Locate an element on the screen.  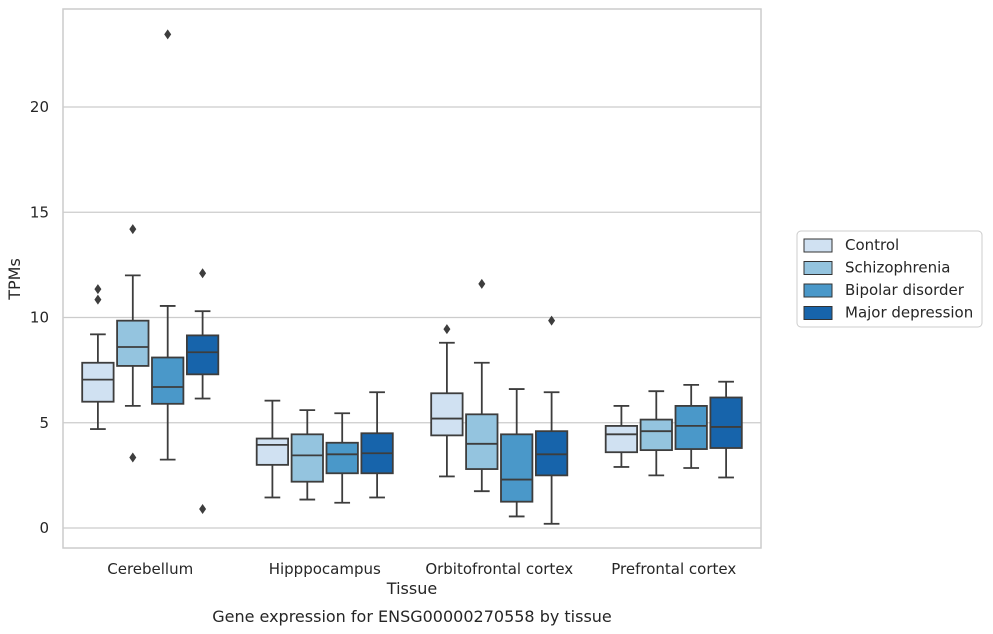
legend-label: Control is located at coordinates (872, 245).